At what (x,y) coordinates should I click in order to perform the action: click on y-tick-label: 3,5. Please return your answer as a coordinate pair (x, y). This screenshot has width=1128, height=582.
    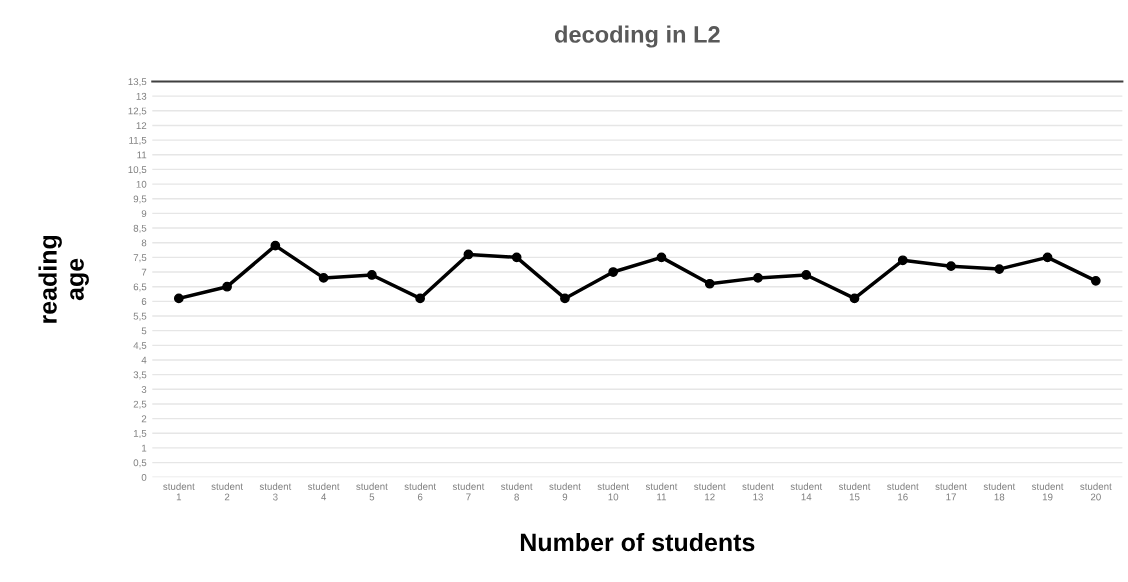
    Looking at the image, I should click on (140, 375).